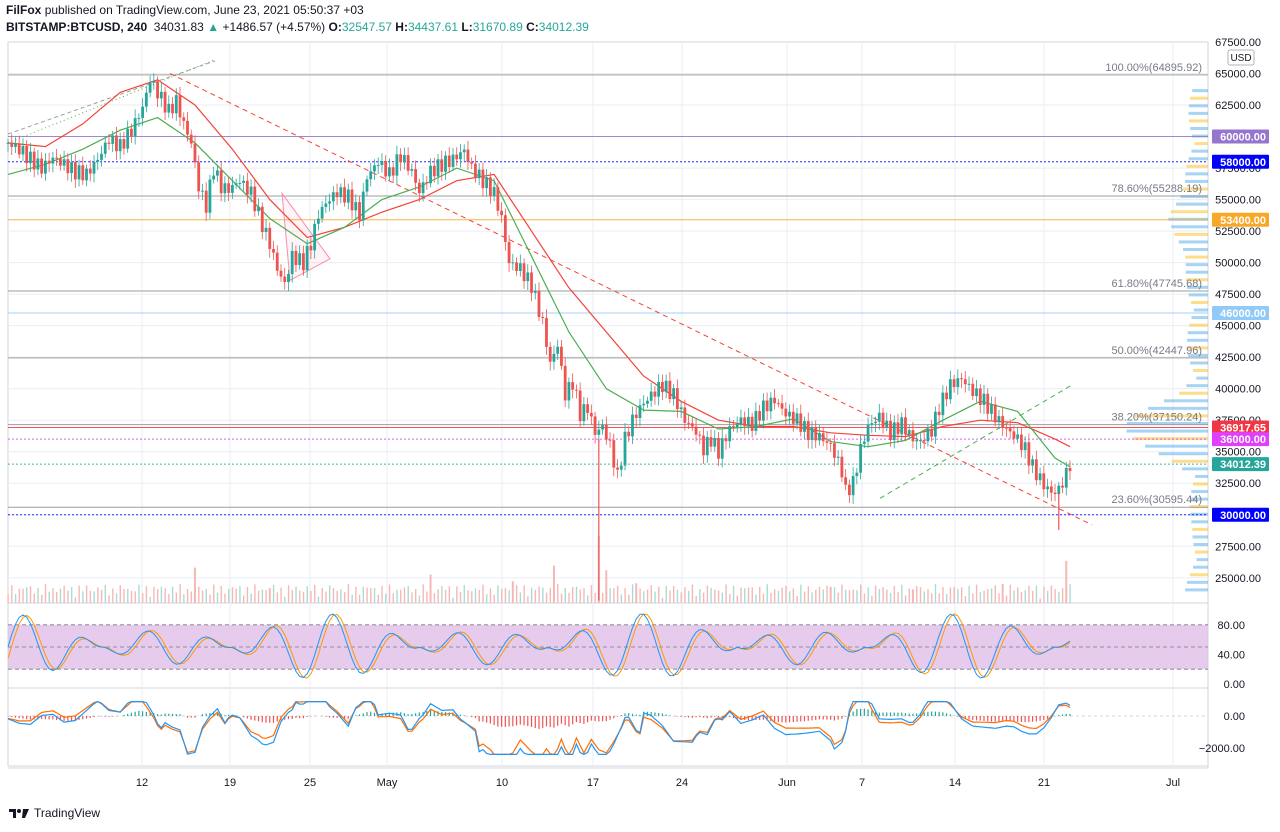  I want to click on symbol-label: BITSTAMP:BTCUSD, 240, so click(77, 27).